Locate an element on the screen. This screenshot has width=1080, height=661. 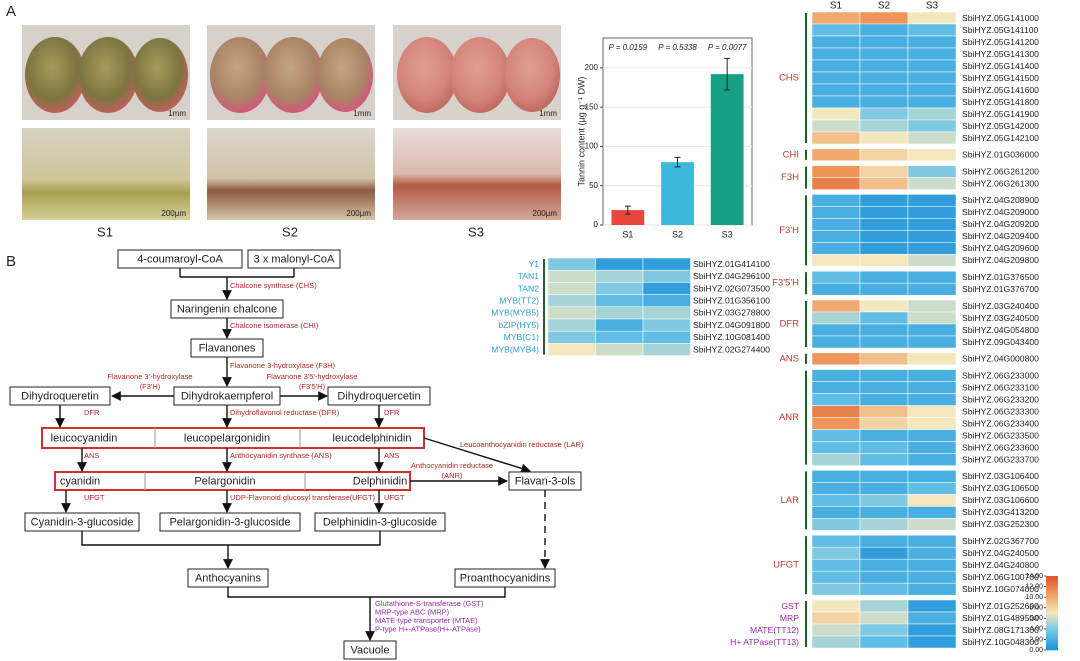
gene-label: SbiHYZ.06G261200 is located at coordinates (1000, 171).